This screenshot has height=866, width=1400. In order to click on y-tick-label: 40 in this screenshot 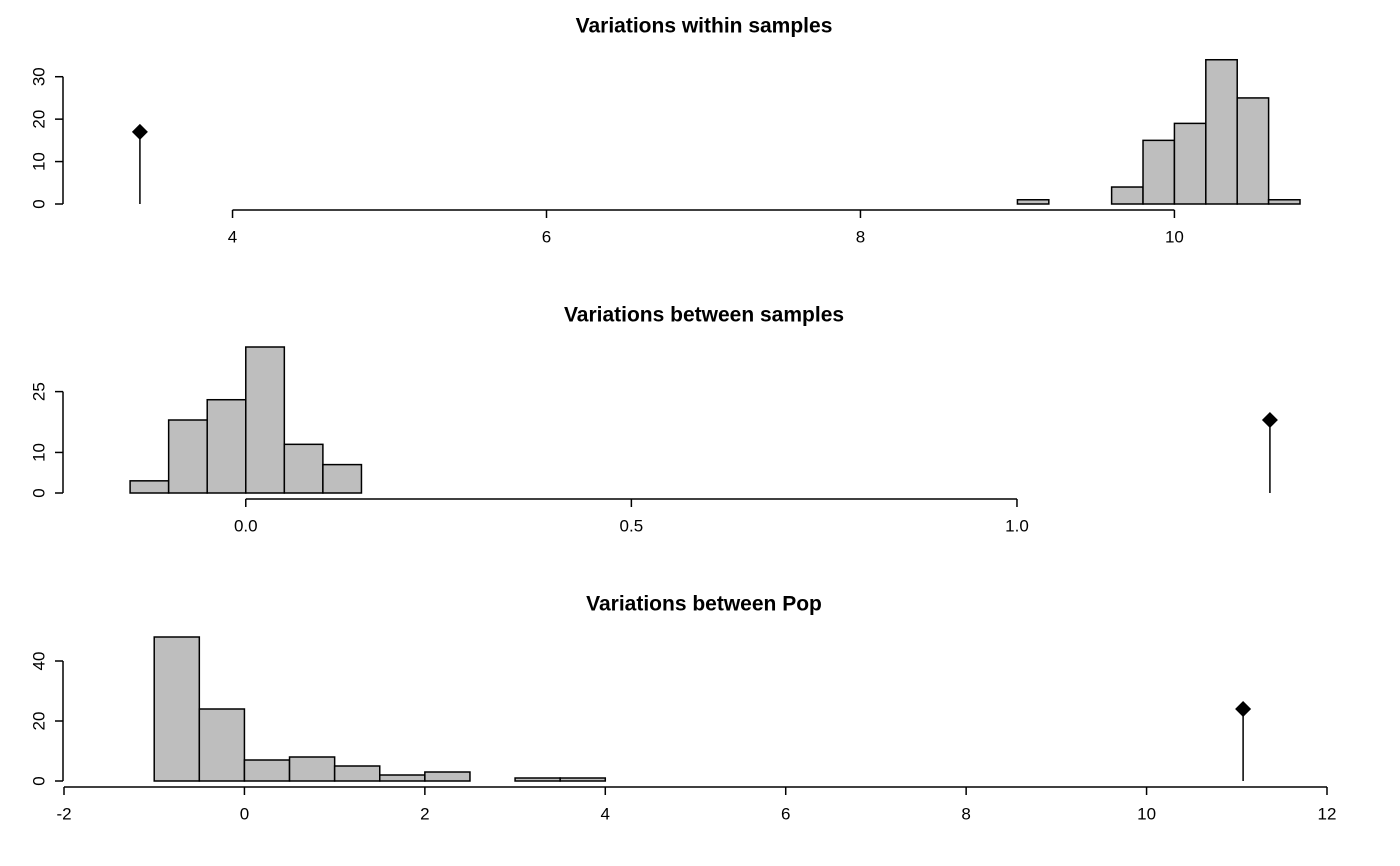, I will do `click(38, 661)`.